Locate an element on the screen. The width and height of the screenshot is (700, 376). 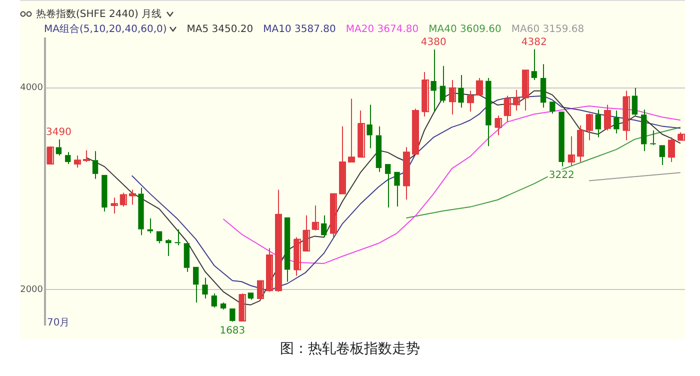
text: MA60 3159.68 is located at coordinates (547, 29).